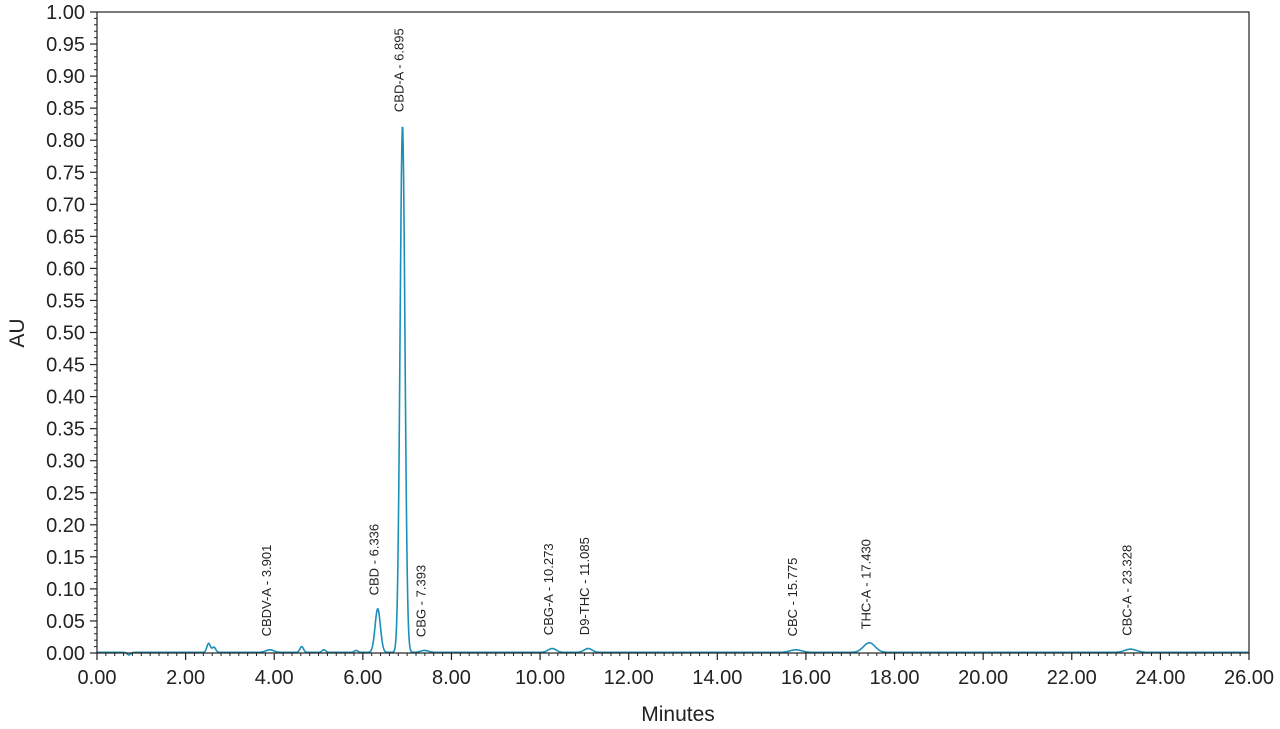  What do you see at coordinates (629, 678) in the screenshot?
I see `x-tick-label: 12.00` at bounding box center [629, 678].